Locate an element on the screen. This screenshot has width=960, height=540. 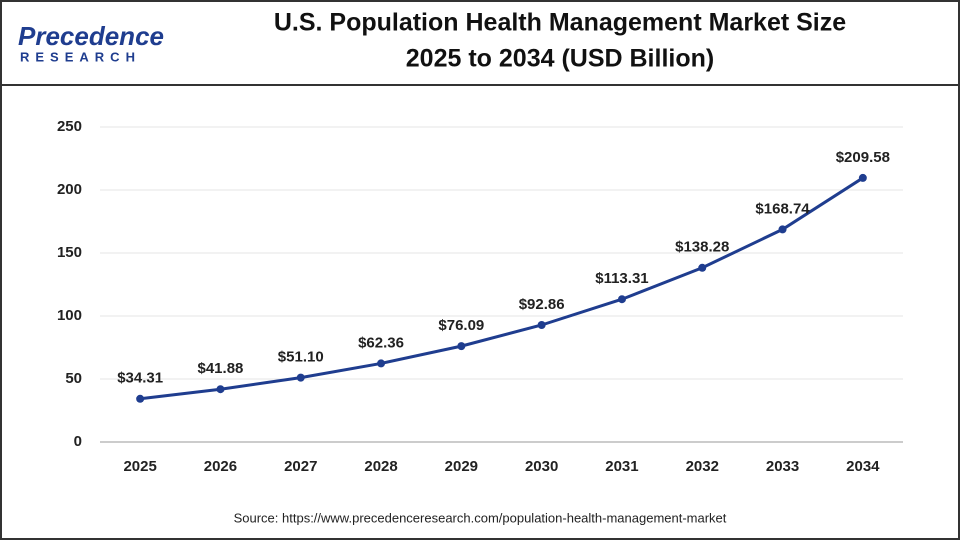
logo-sub: RESEARCH is located at coordinates (80, 56).